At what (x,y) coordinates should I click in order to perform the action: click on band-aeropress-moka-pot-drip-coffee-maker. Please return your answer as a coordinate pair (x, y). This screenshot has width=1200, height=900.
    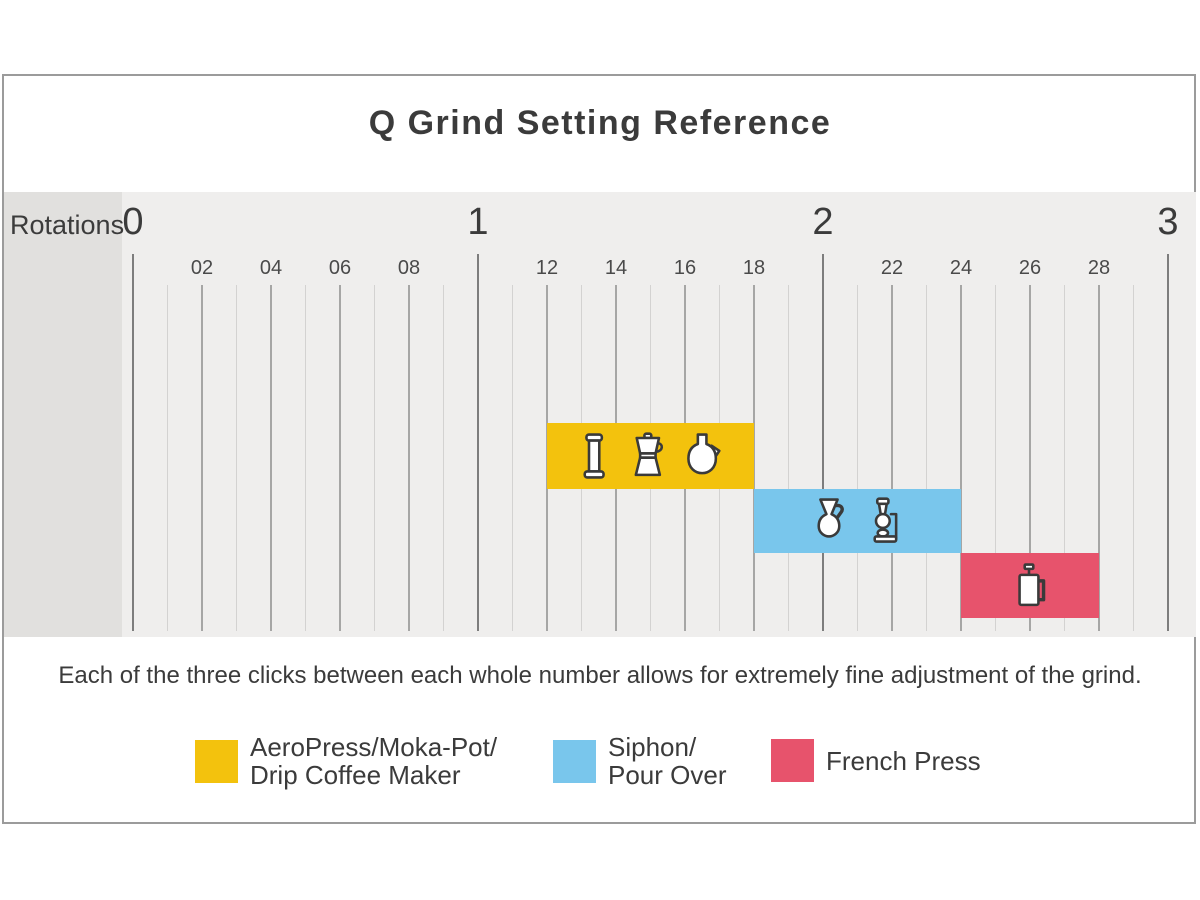
    Looking at the image, I should click on (650, 456).